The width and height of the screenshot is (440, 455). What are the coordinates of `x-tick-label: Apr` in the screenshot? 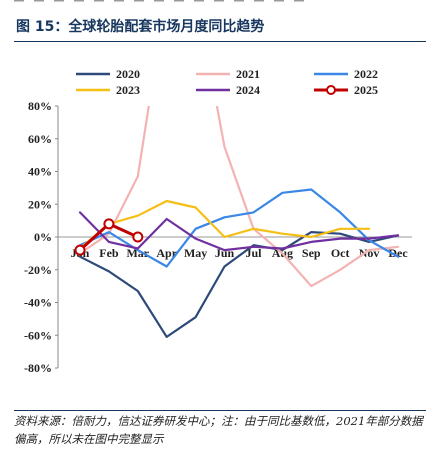 It's located at (166, 253).